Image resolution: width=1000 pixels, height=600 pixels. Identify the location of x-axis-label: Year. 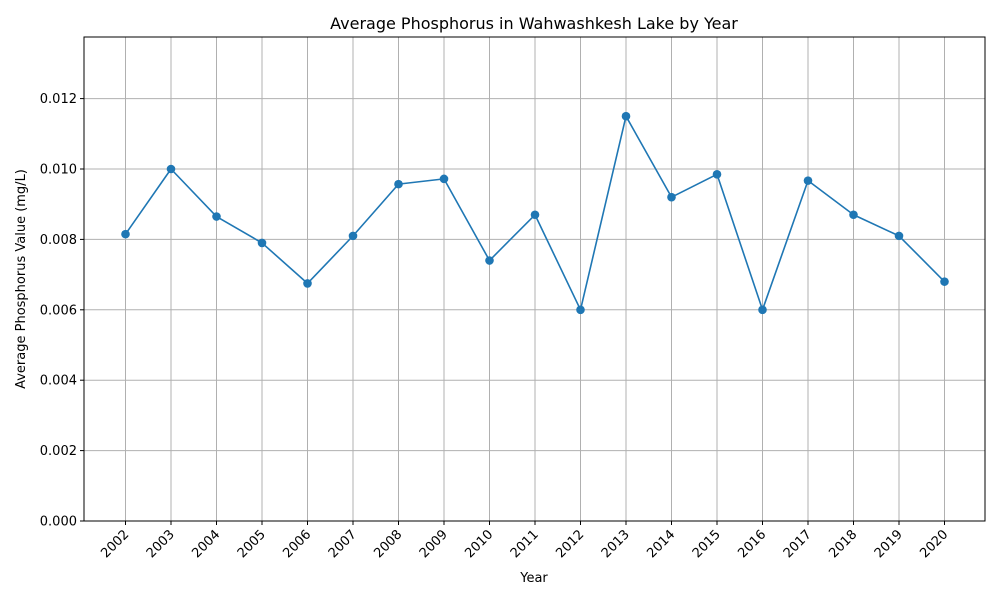
(533, 578).